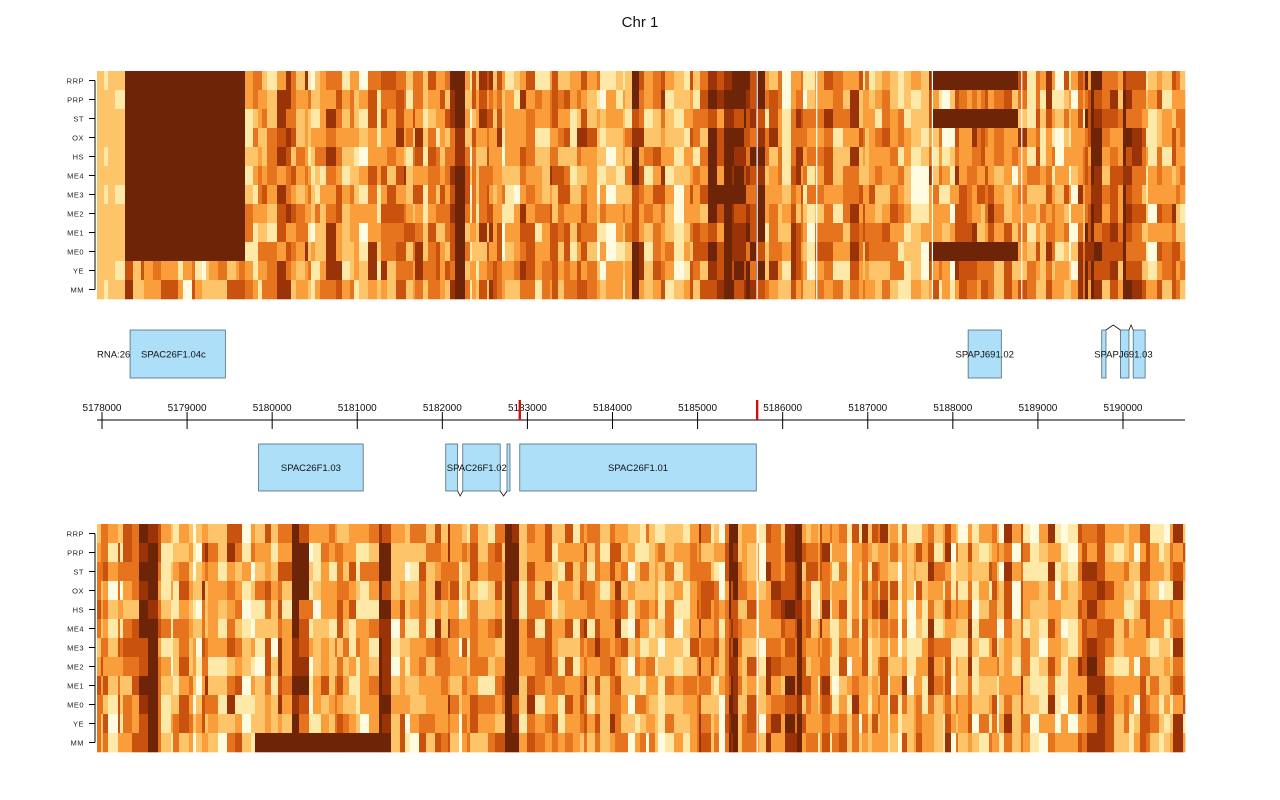 The height and width of the screenshot is (800, 1280). I want to click on gene-spac26f1-01: SPAC26F1.01, so click(638, 467).